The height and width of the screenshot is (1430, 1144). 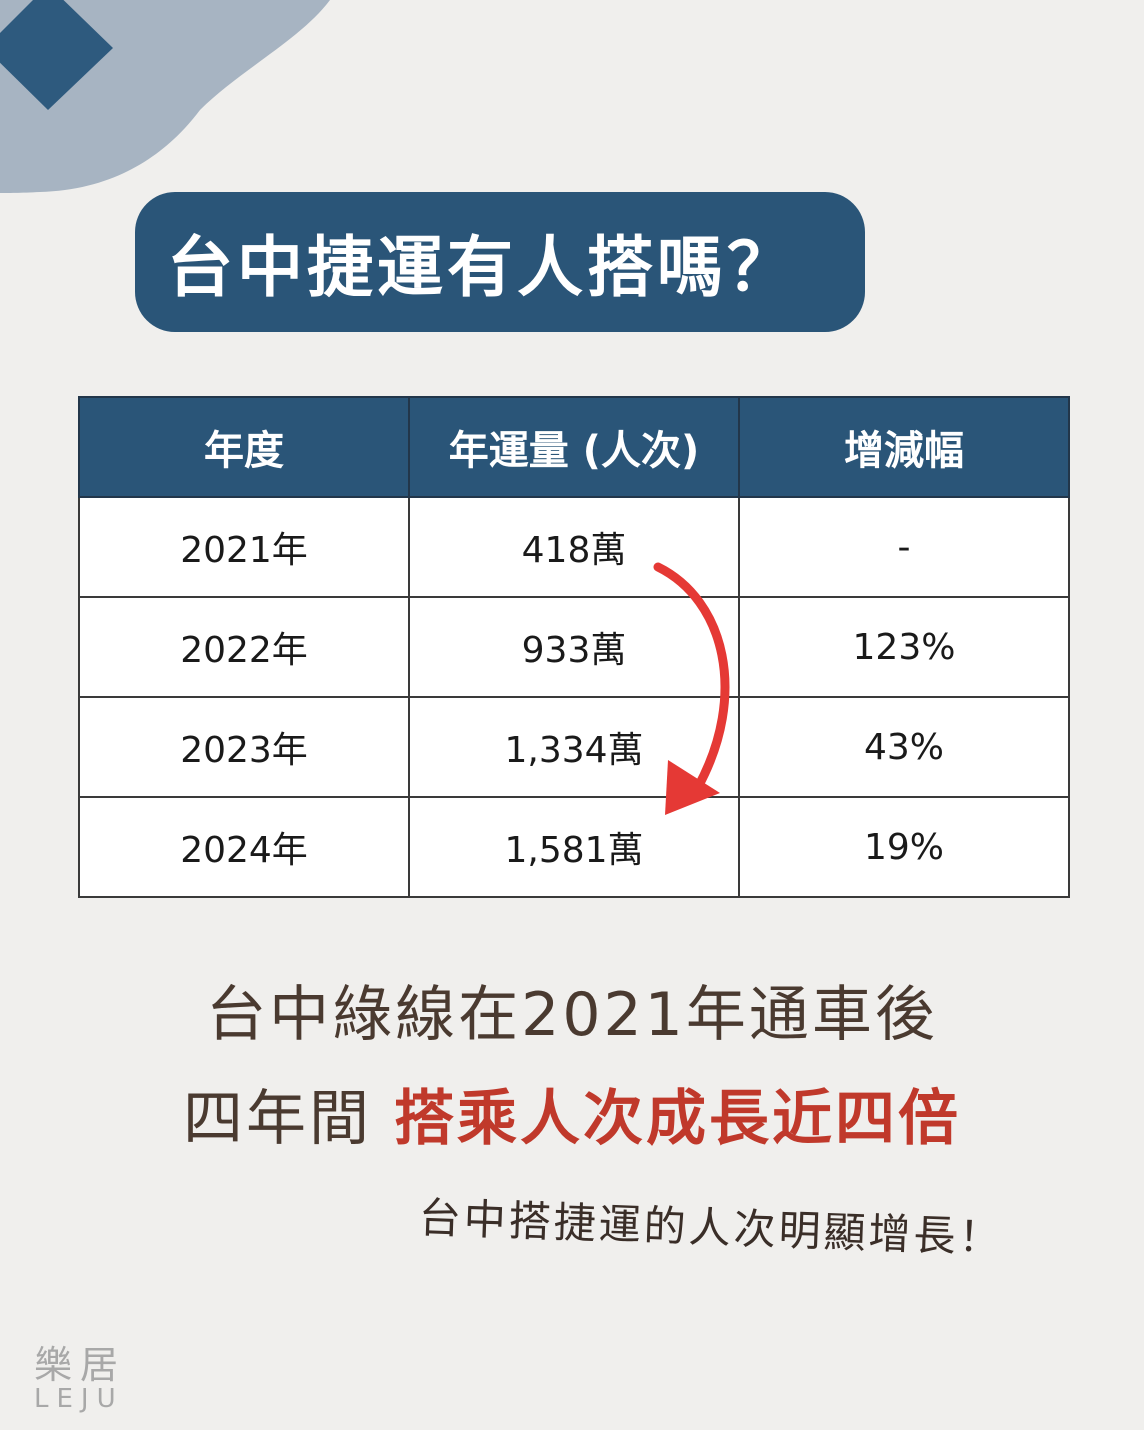 I want to click on summary-highlight: 搭乘人次成長近四倍, so click(x=678, y=1119).